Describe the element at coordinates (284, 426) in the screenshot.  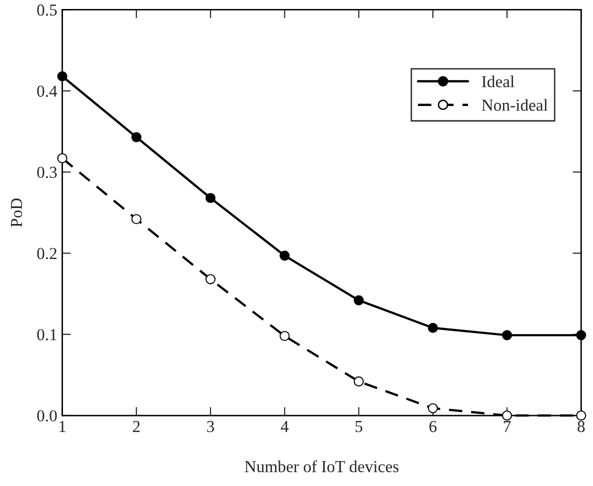
I see `x-tick-label: 4` at that location.